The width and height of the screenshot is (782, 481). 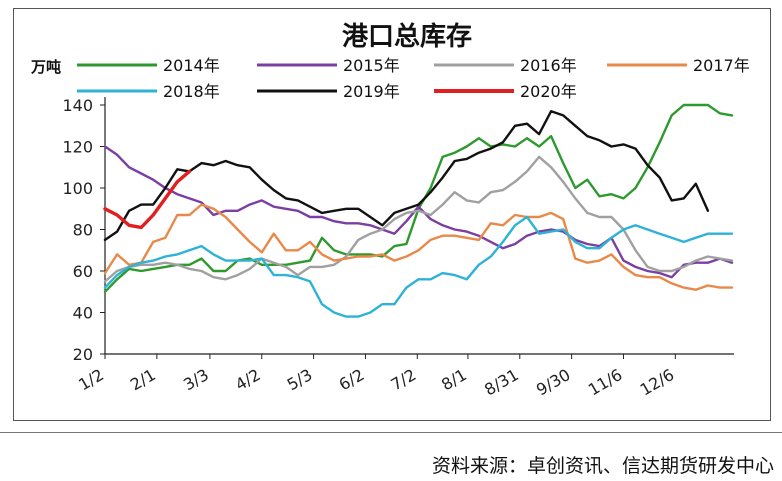 I want to click on legend-label: 2020年, so click(x=548, y=91).